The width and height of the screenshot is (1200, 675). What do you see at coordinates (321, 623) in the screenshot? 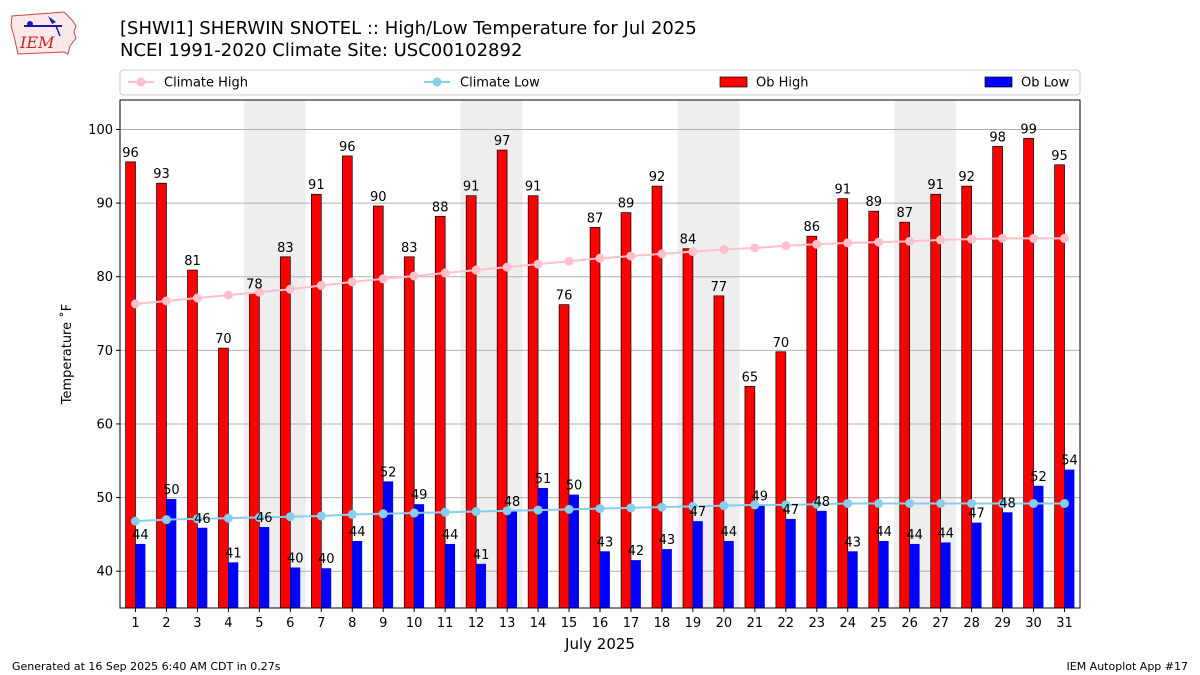
I see `x-tick-label: 7` at bounding box center [321, 623].